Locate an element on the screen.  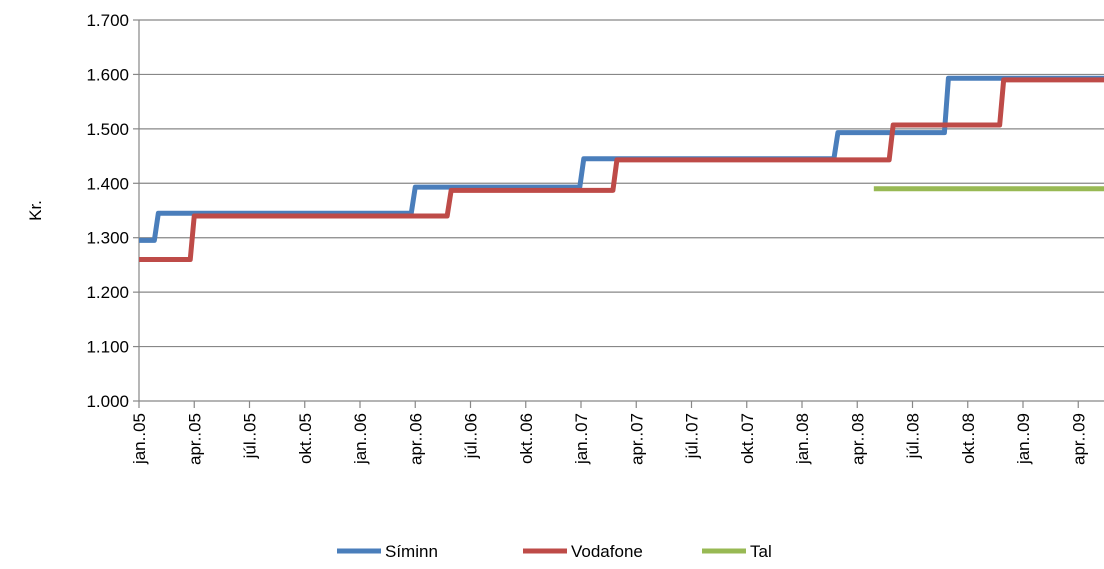
y-tick-label: 1.100 is located at coordinates (107, 347).